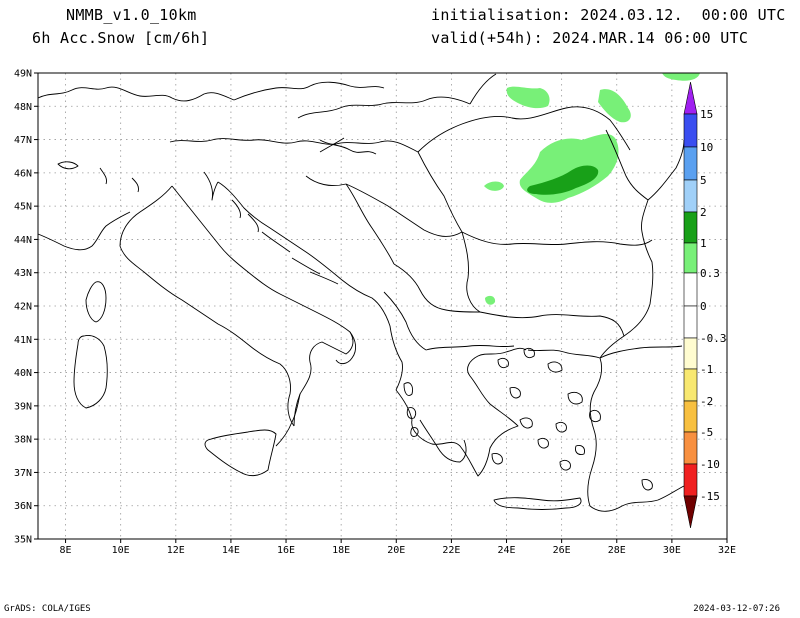 The width and height of the screenshot is (800, 618). Describe the element at coordinates (617, 550) in the screenshot. I see `lon-tick-label: 28E` at that location.